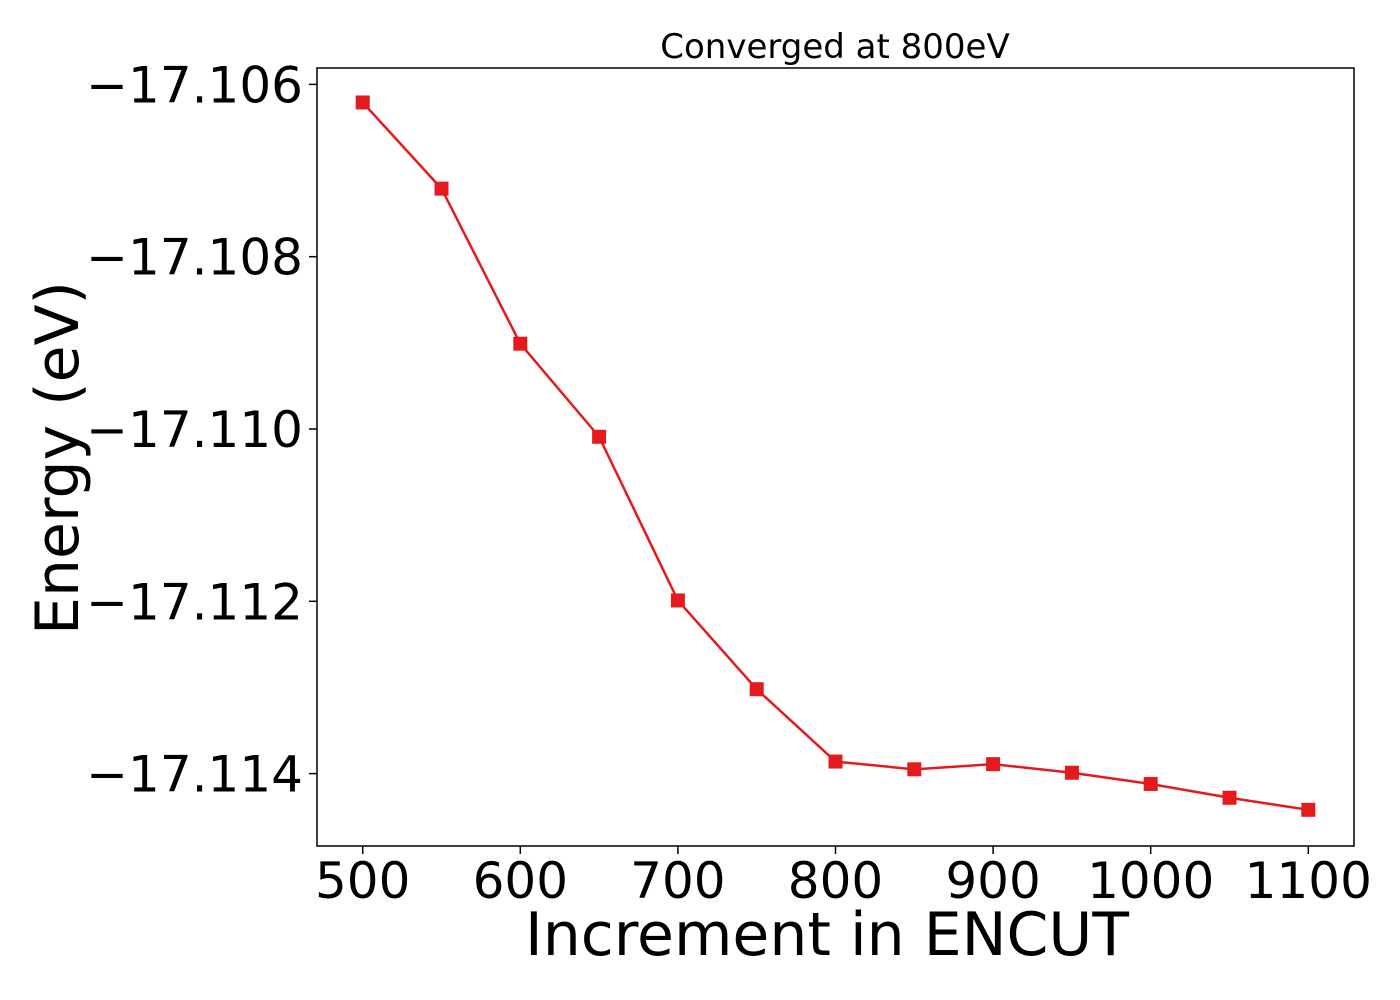 The image size is (1400, 1000). Describe the element at coordinates (992, 881) in the screenshot. I see `x-tick-label: 900` at that location.